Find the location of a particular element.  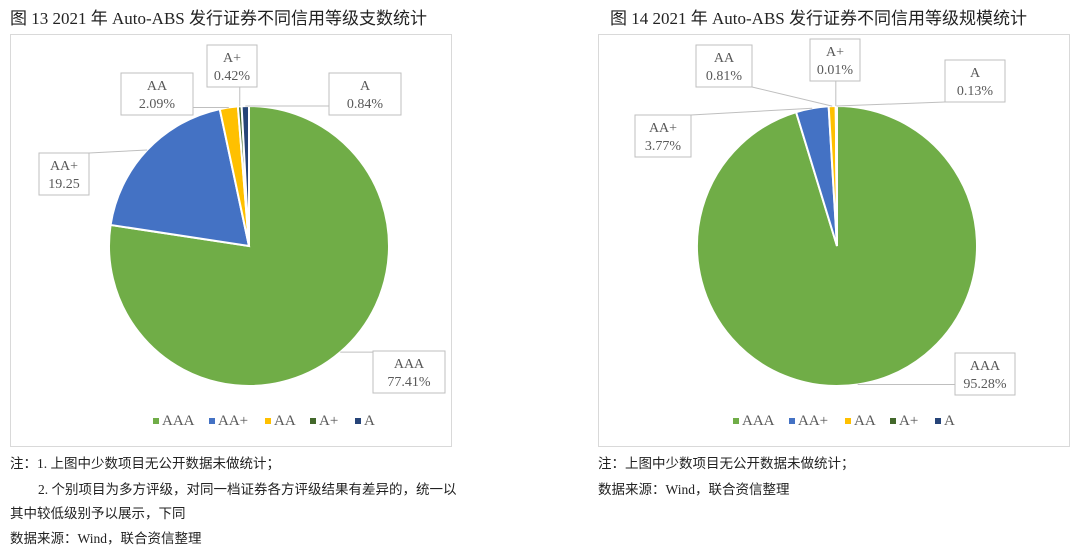

figure-13-title: 图 13 2021 年 Auto-ABS 发行证券不同信用等级支数统计 is located at coordinates (218, 18).